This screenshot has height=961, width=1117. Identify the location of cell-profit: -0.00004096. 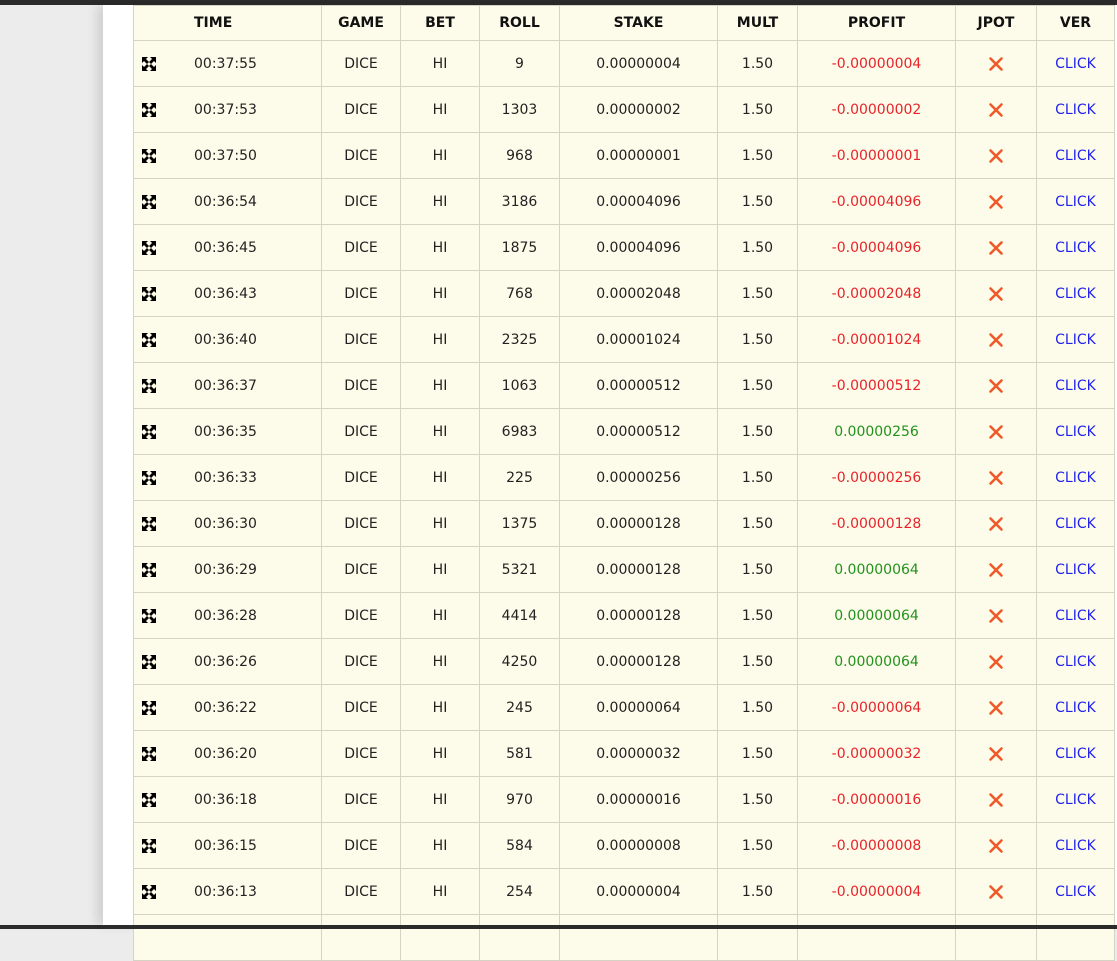
(876, 201).